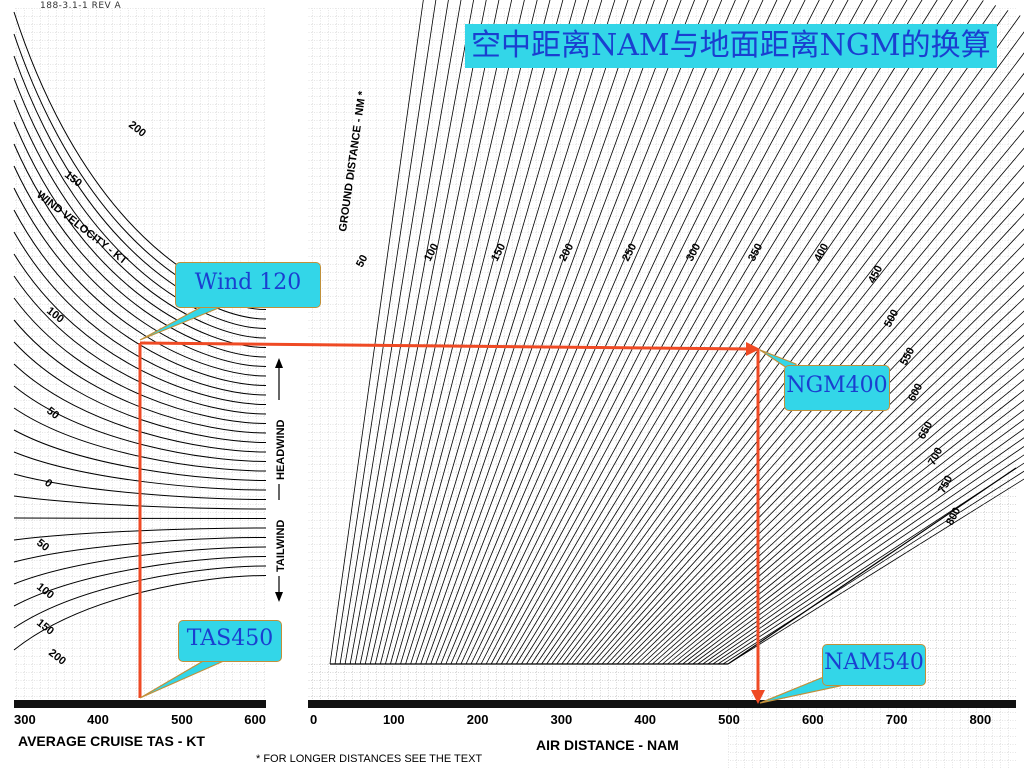  I want to click on left-x-tick: 600, so click(255, 719).